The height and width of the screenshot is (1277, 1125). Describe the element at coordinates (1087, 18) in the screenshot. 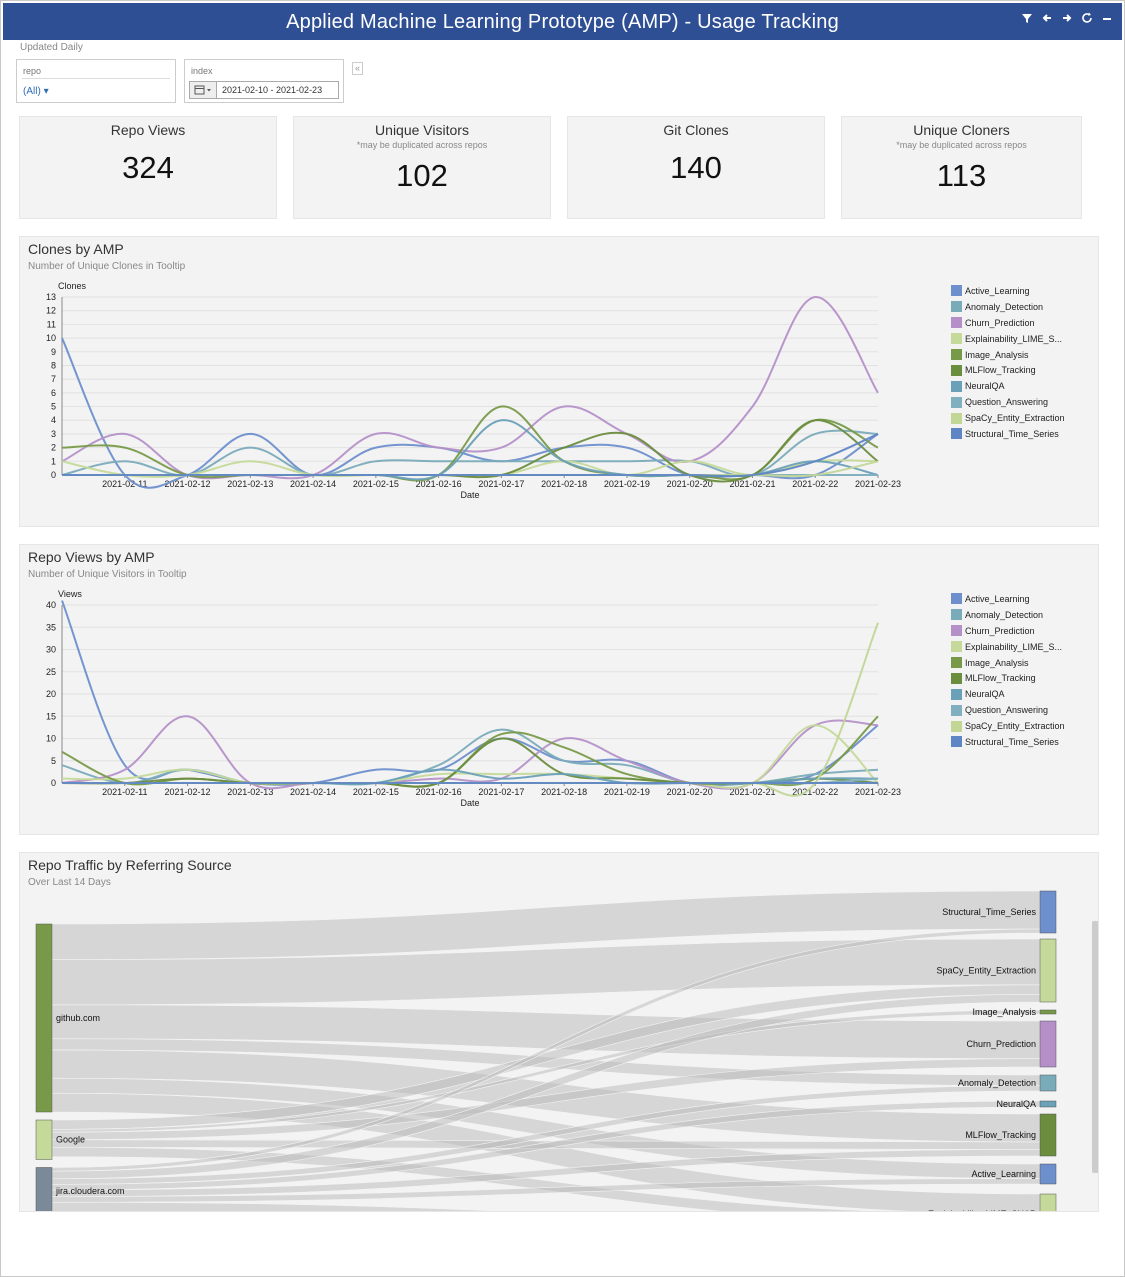

I see `refresh-icon` at that location.